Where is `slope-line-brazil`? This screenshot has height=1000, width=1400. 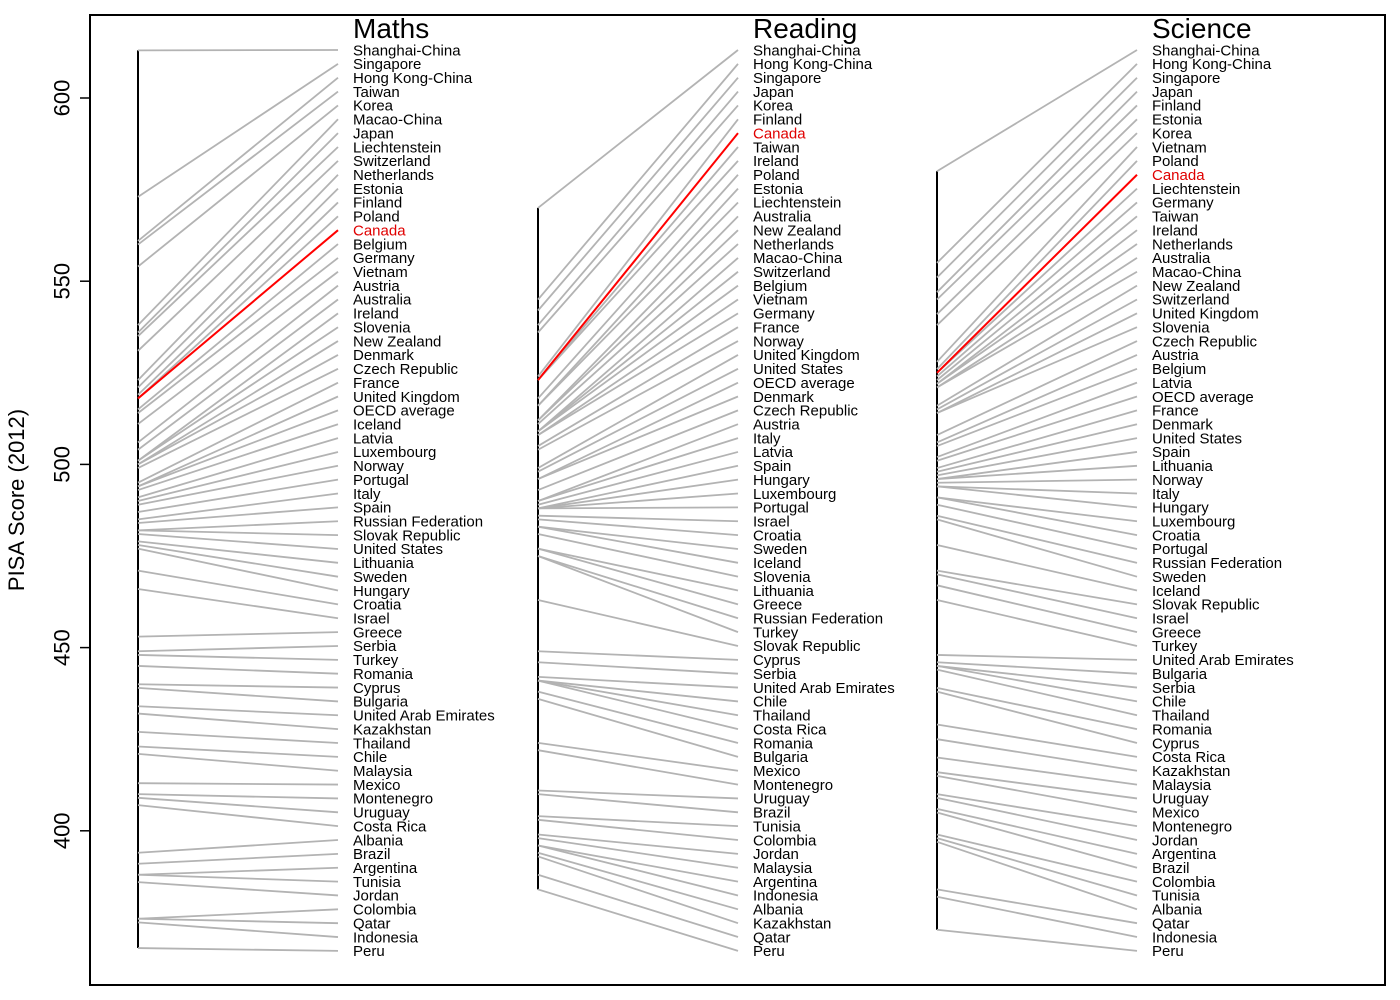
slope-line-brazil is located at coordinates (638, 803).